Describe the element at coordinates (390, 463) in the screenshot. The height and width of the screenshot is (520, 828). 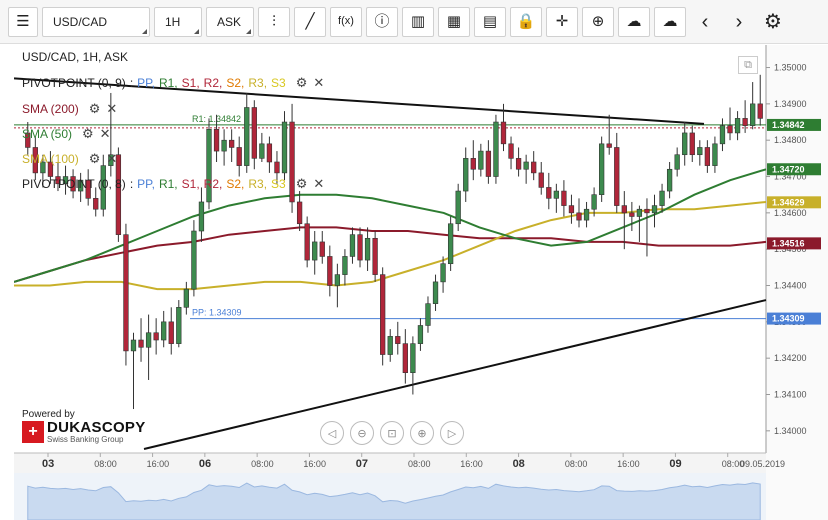
I see `time-axis-background` at that location.